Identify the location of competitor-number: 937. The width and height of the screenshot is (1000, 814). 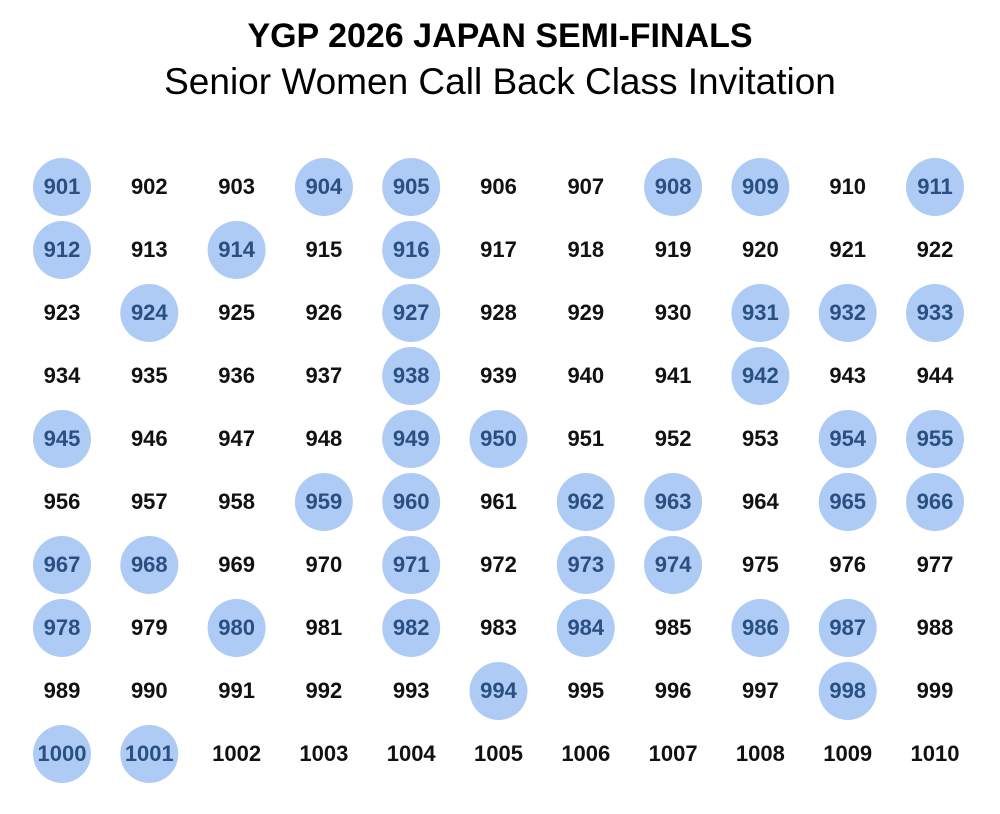
(324, 375).